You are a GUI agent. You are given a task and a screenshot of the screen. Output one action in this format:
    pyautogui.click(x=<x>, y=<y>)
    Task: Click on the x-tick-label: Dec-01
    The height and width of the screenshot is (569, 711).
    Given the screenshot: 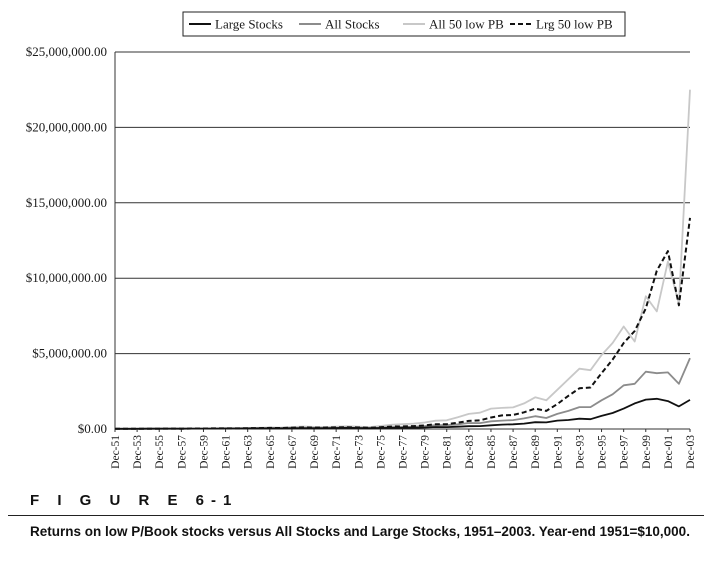 What is the action you would take?
    pyautogui.click(x=669, y=452)
    